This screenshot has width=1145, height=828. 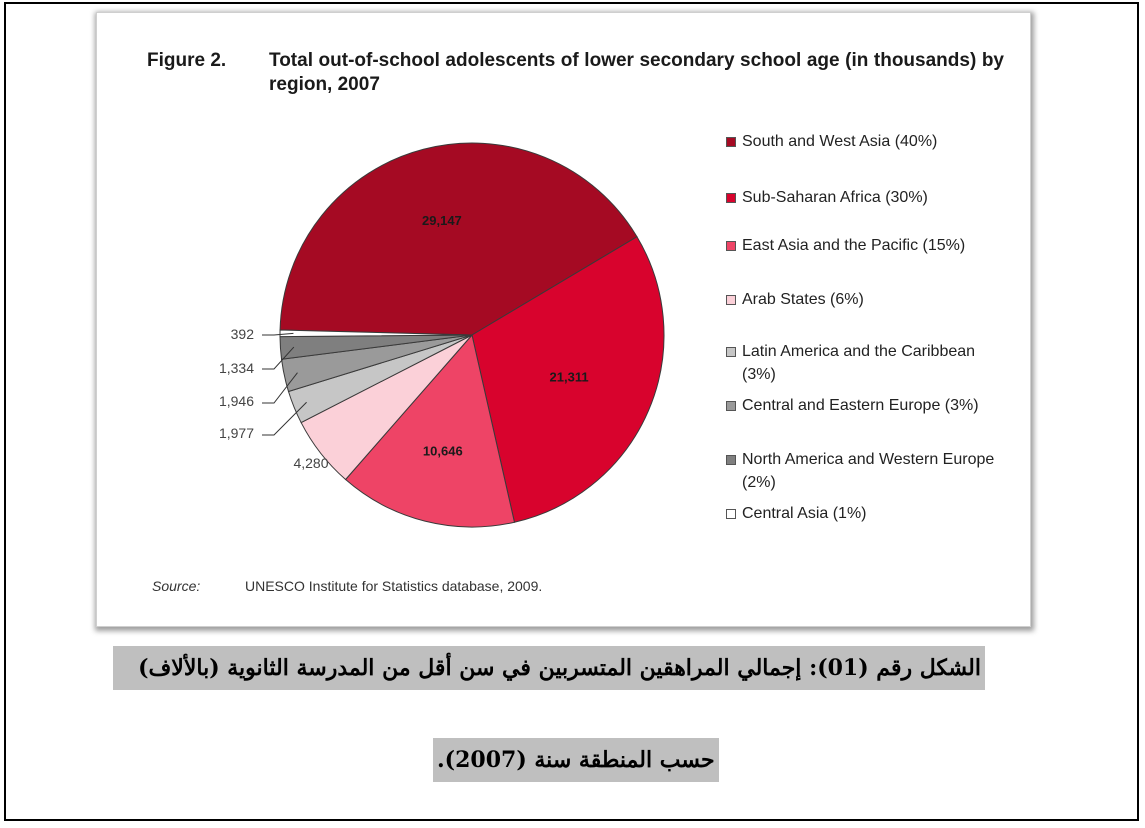 I want to click on legend-item-north-america-and-western-europe: North America and Western Europe (2%), so click(x=864, y=471).